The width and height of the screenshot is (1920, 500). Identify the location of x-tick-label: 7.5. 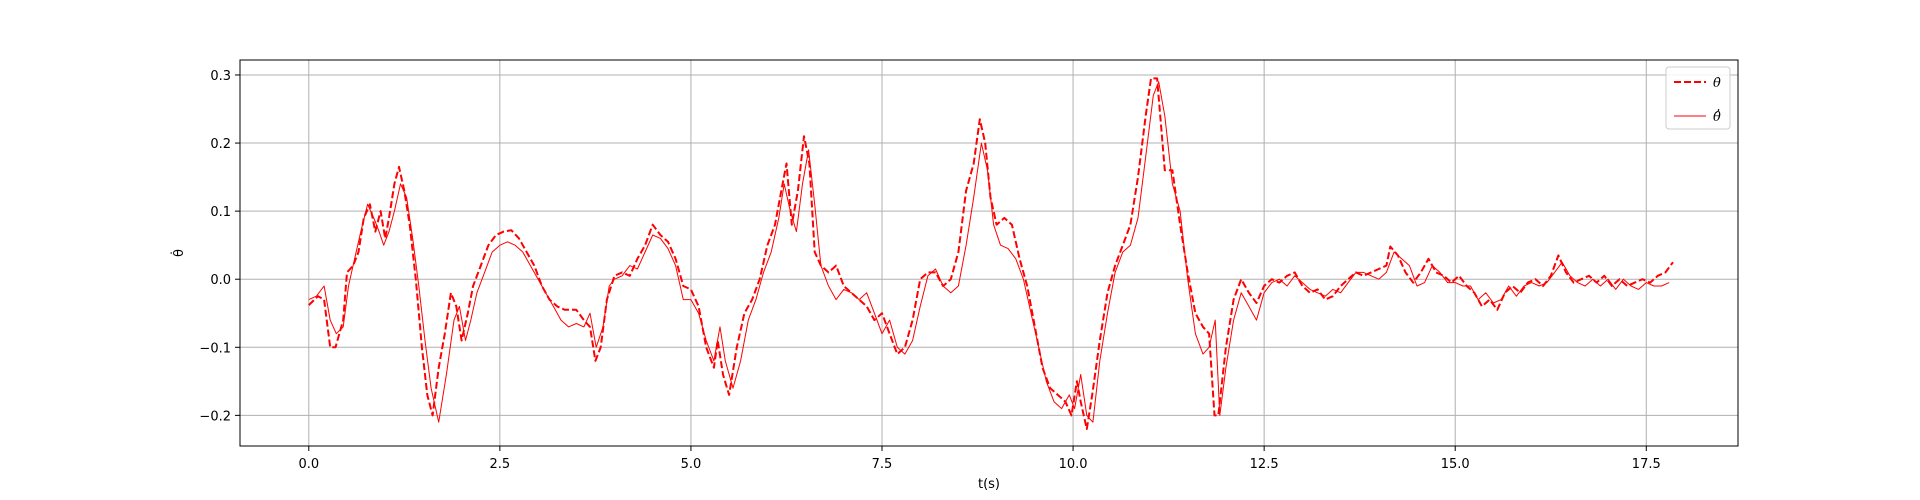
(882, 464).